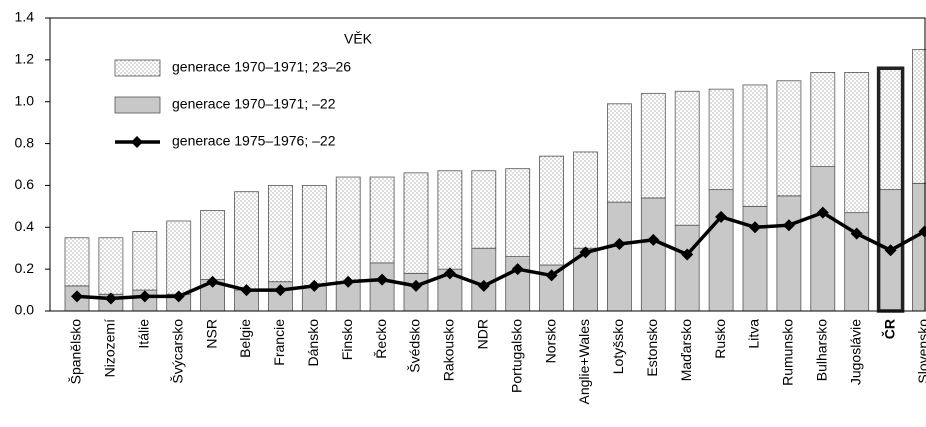  Describe the element at coordinates (754, 334) in the screenshot. I see `x-tick-label: Litva` at that location.